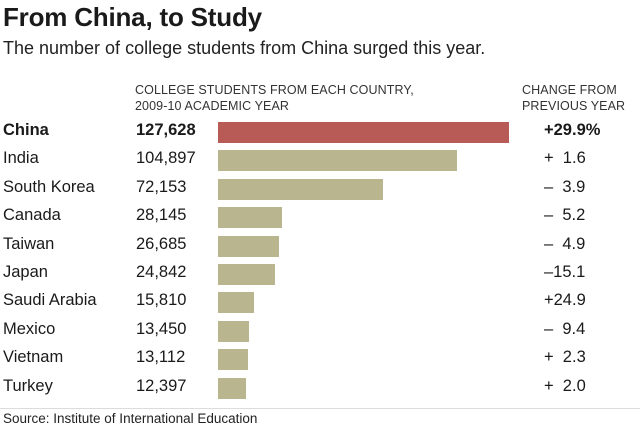 The height and width of the screenshot is (432, 640). Describe the element at coordinates (166, 130) in the screenshot. I see `value-label: 127,628` at that location.